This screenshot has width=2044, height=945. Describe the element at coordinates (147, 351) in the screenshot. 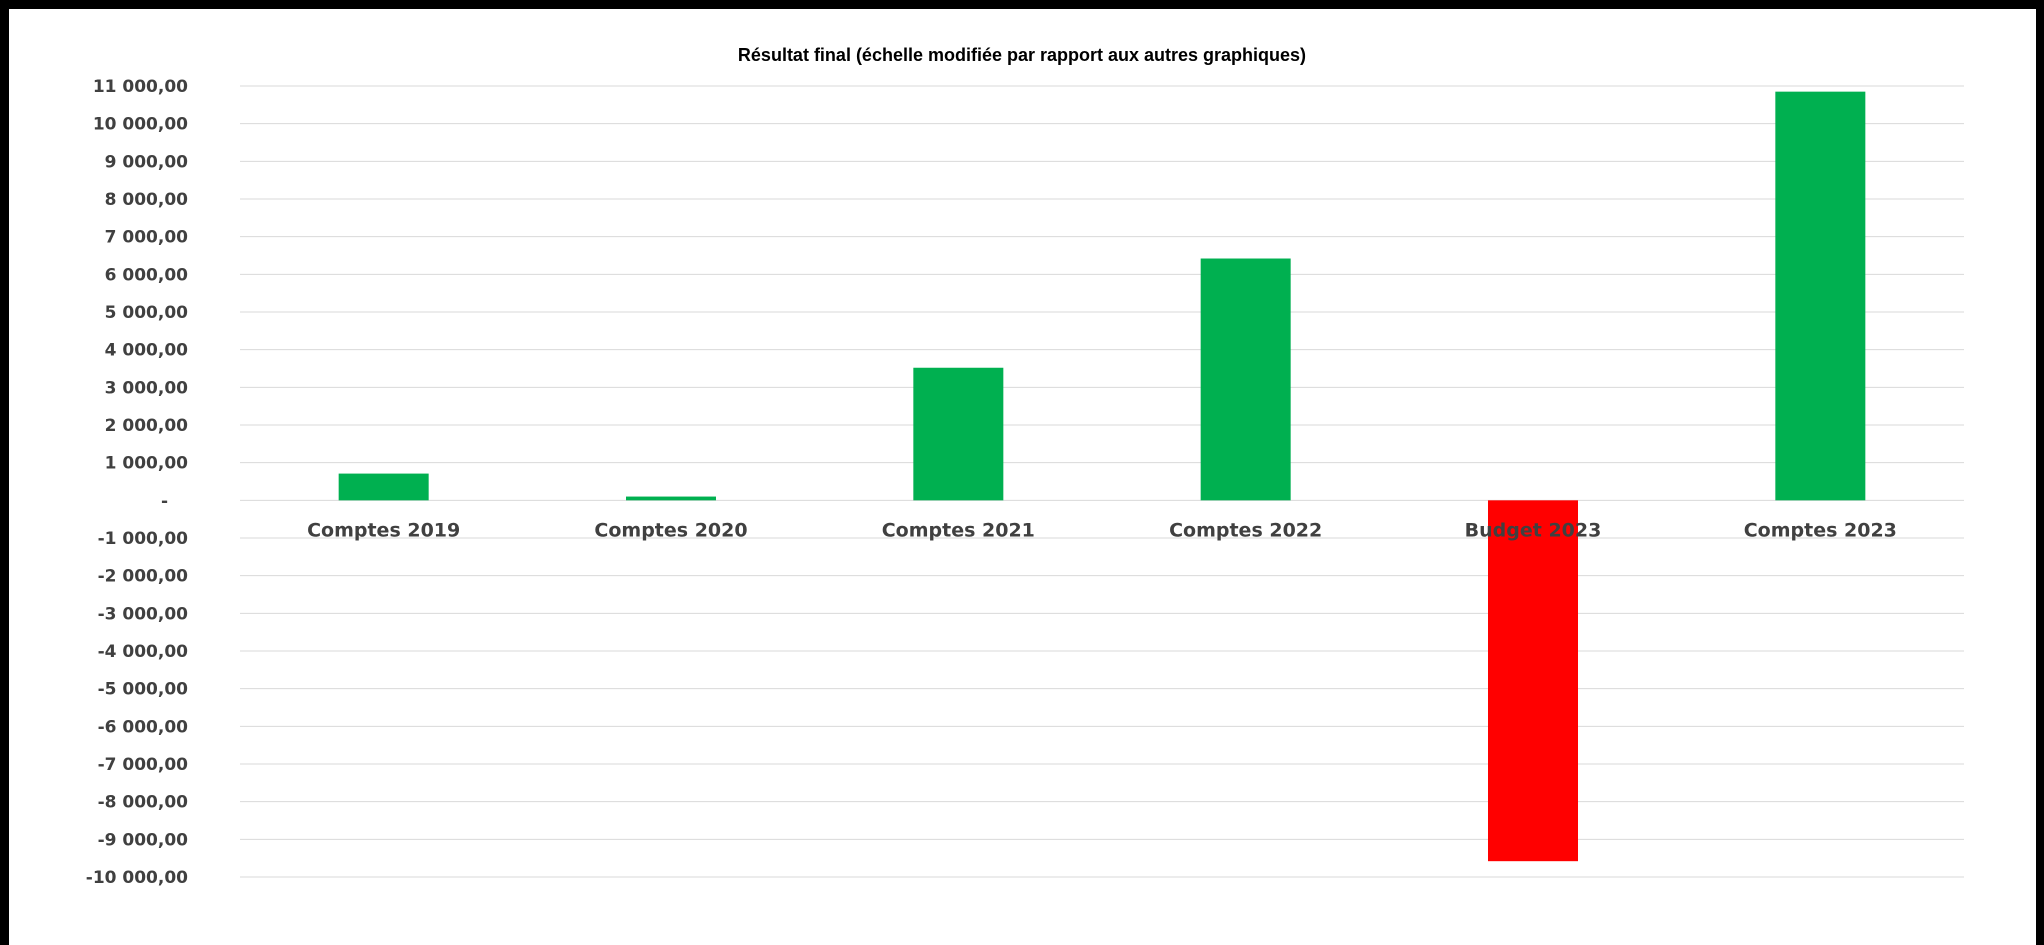

I see `y-tick-label: 4 000,00` at that location.